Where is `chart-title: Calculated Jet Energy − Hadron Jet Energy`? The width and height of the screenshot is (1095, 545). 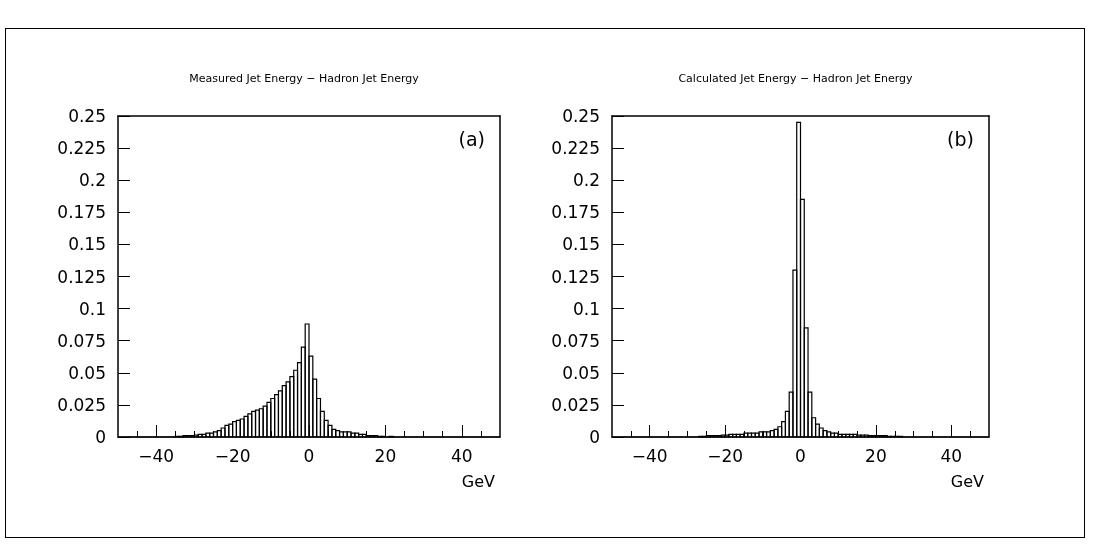
chart-title: Calculated Jet Energy − Hadron Jet Energy is located at coordinates (796, 78).